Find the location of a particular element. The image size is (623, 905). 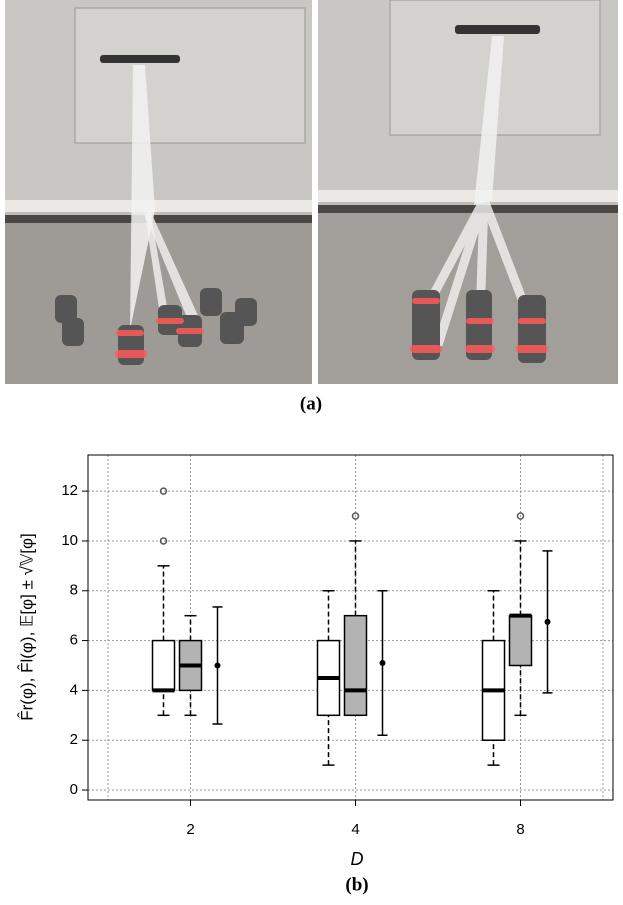

y-axis-label: F̂r(φ), F̂l(φ), 𝔼[φ] ± √𝕍[φ] is located at coordinates (27, 627).